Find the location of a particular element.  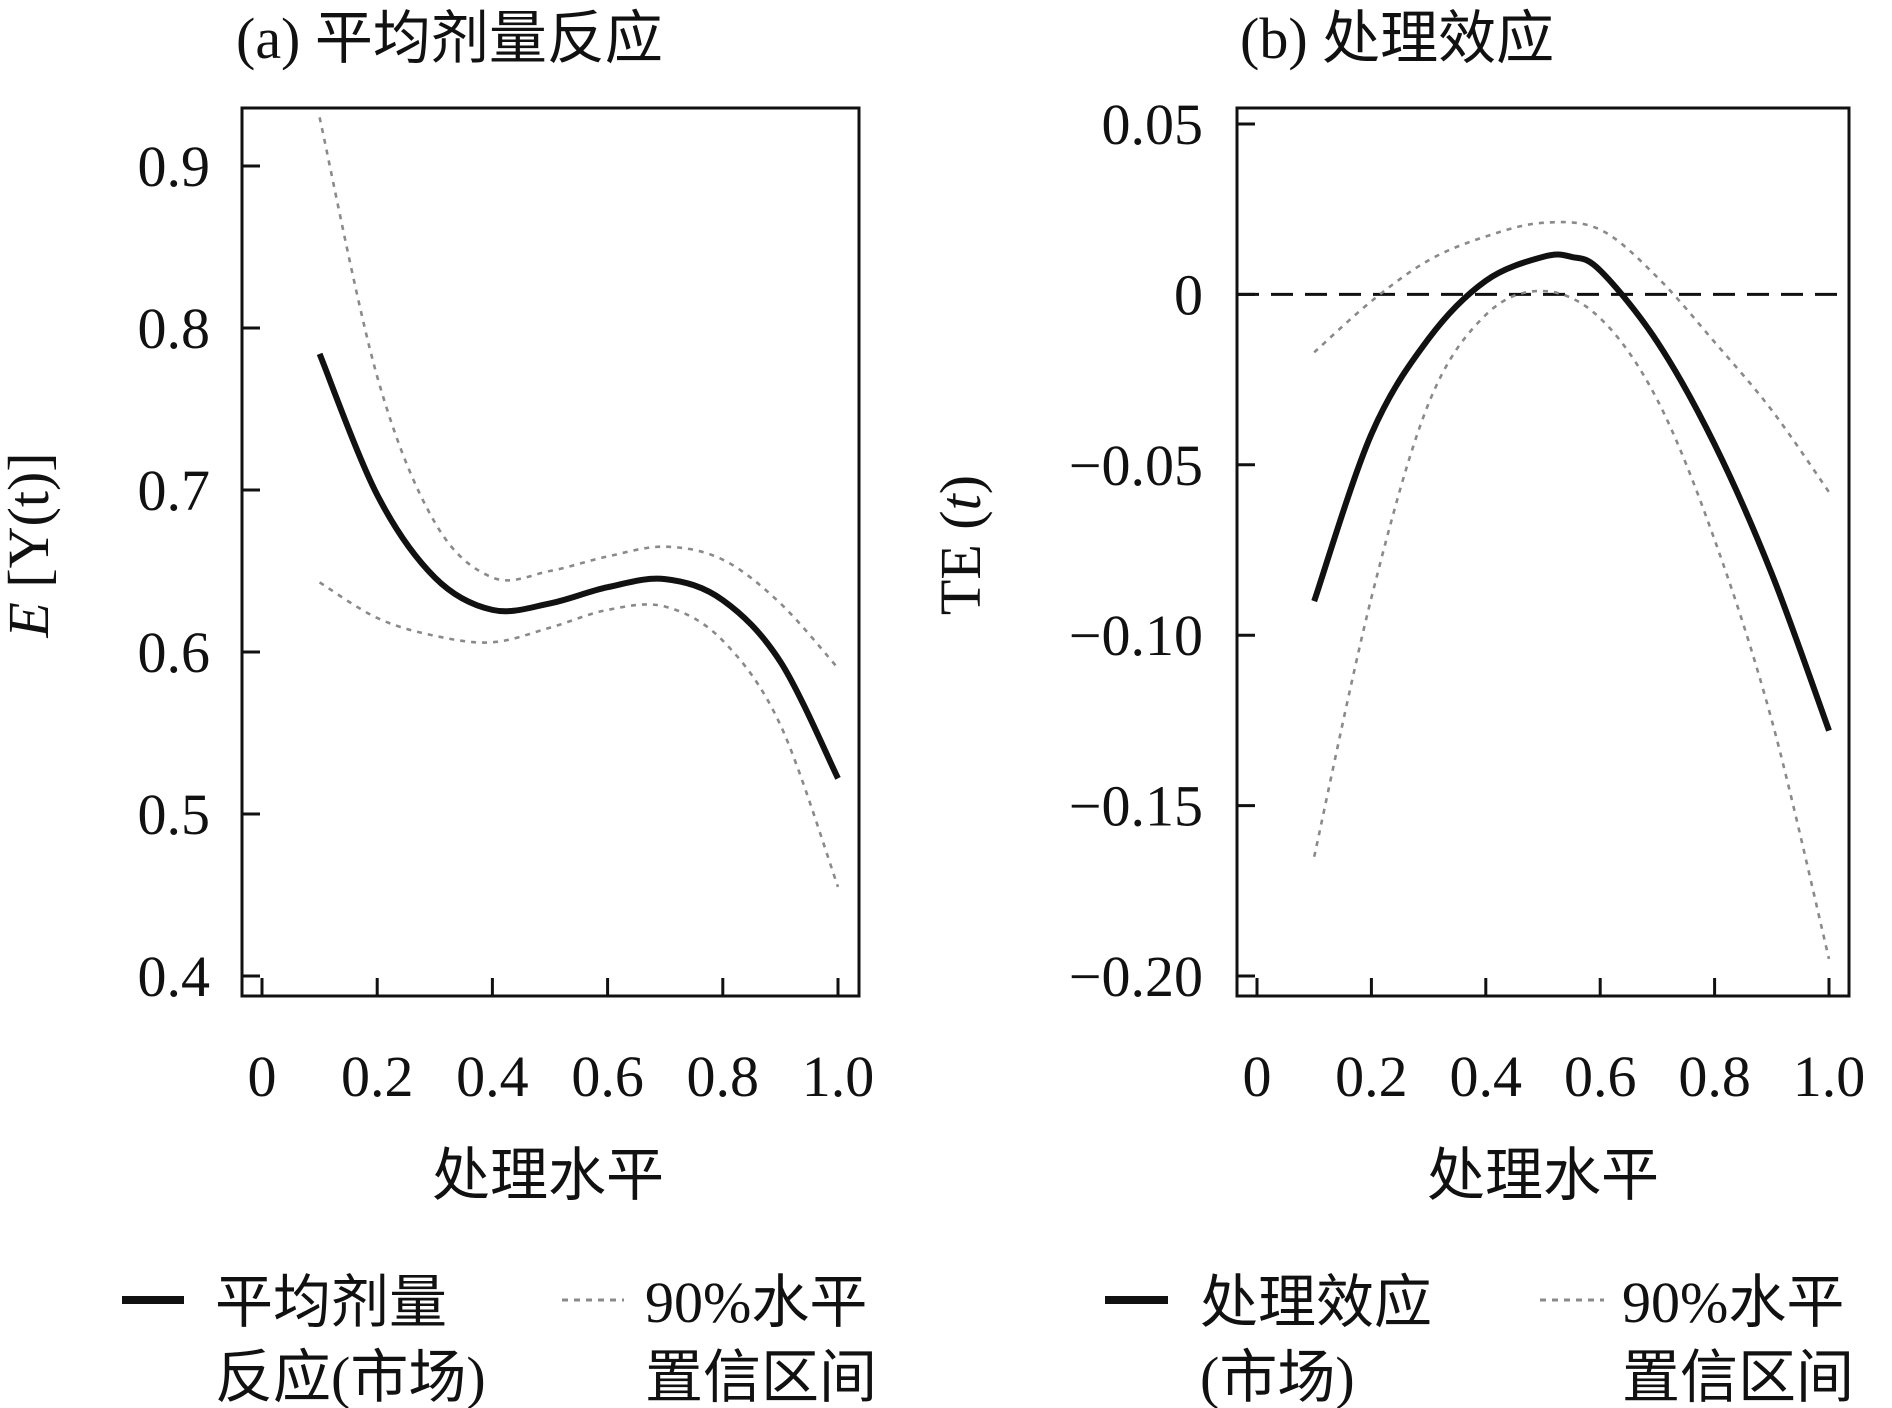

legend-b-dotted-line2: 置信区间 is located at coordinates (1738, 1376).